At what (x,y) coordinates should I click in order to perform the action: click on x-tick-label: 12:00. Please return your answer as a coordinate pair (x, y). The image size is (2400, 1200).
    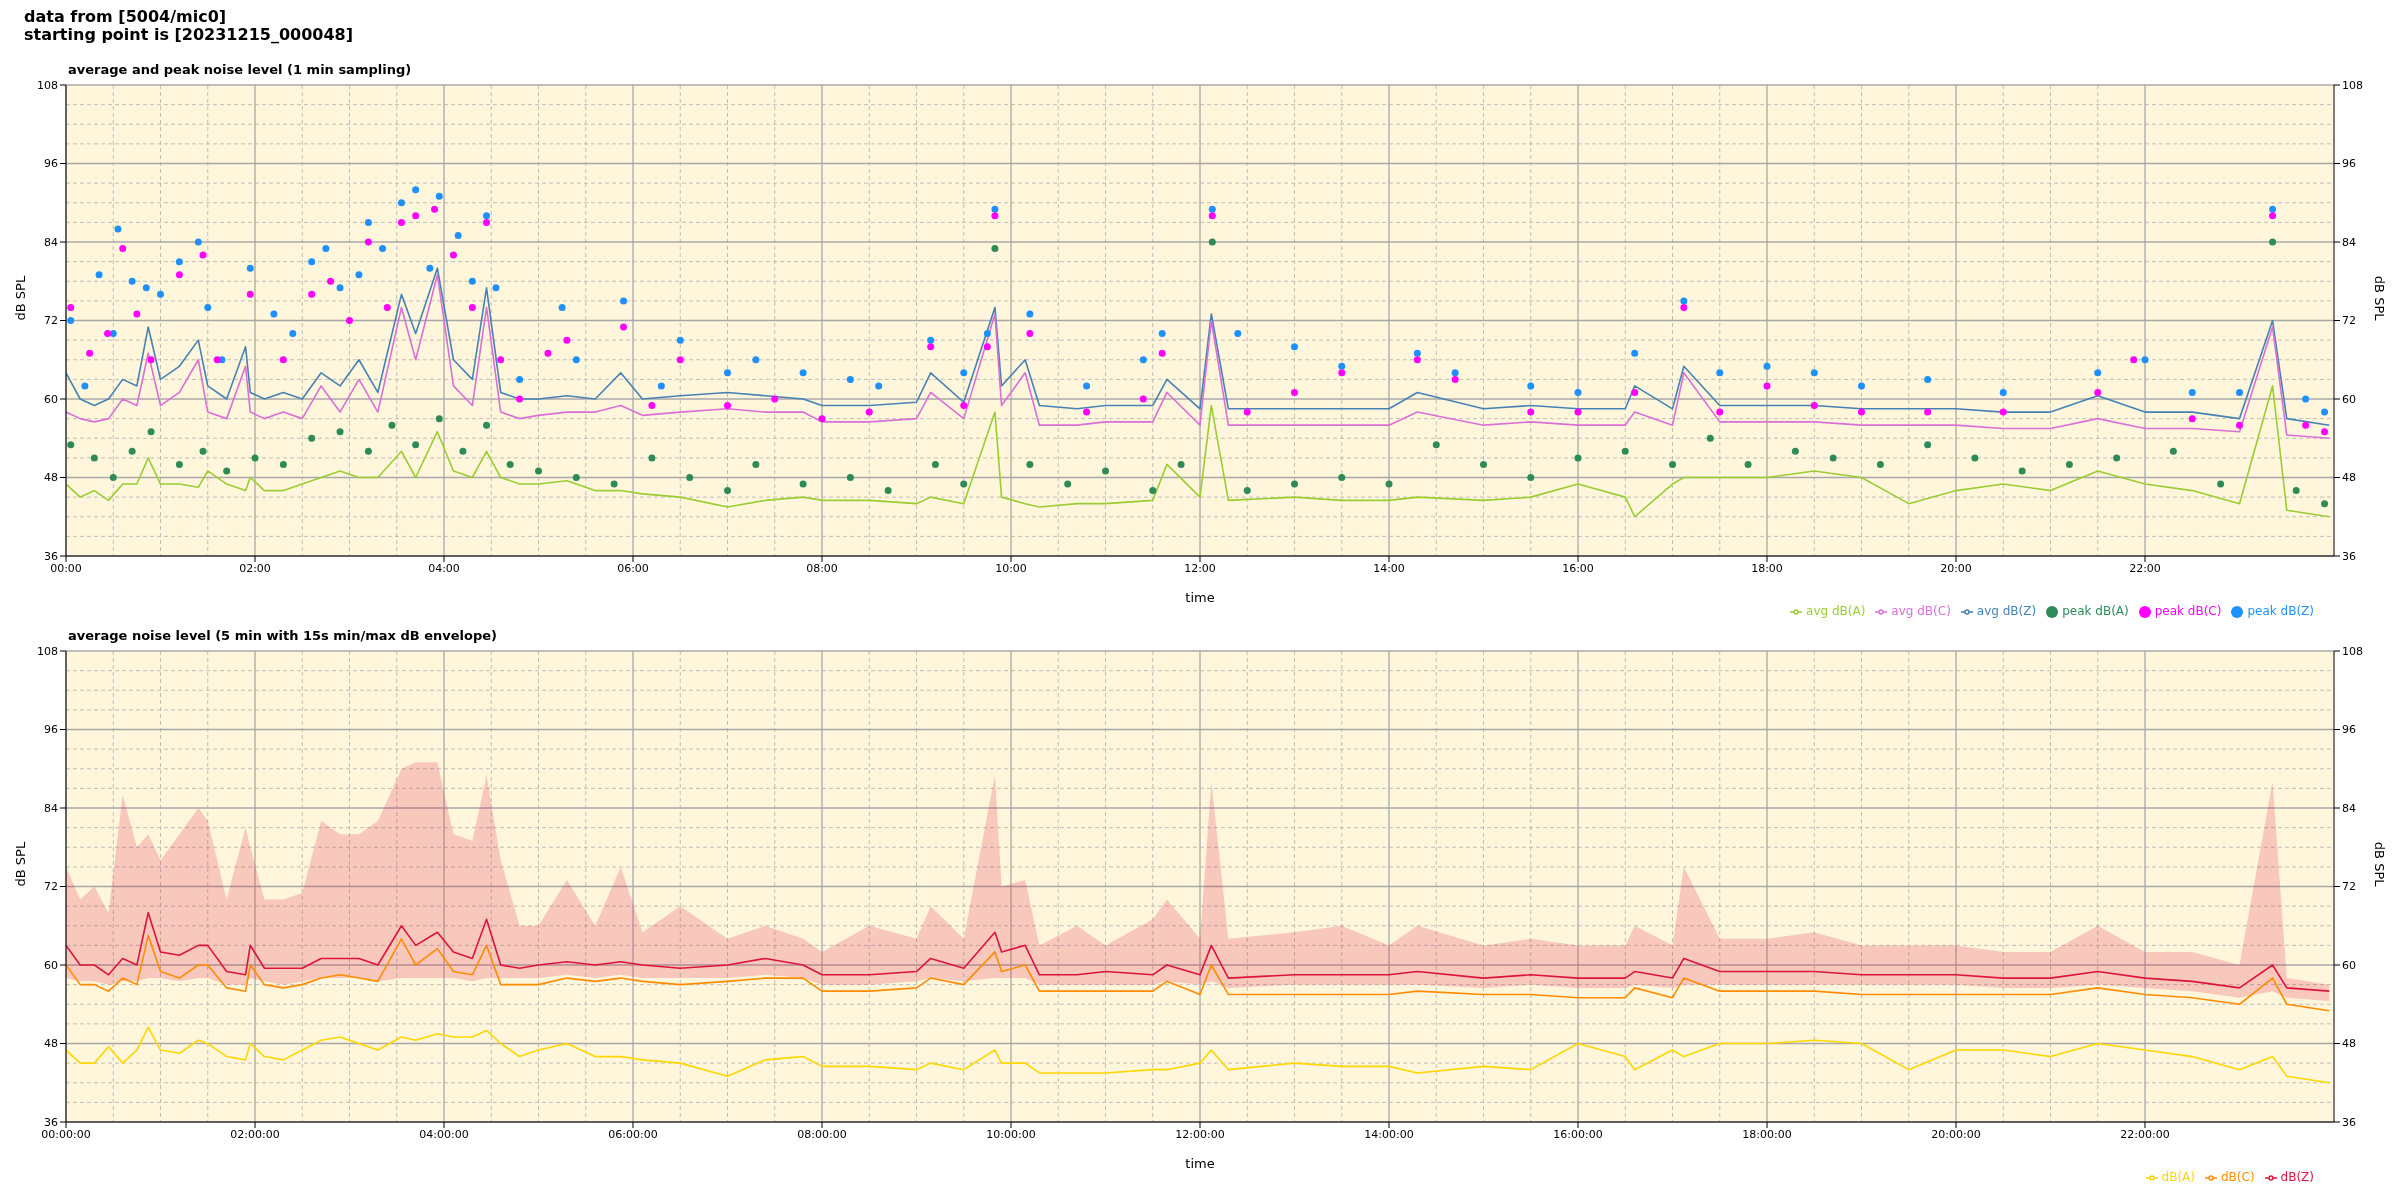
    Looking at the image, I should click on (1200, 568).